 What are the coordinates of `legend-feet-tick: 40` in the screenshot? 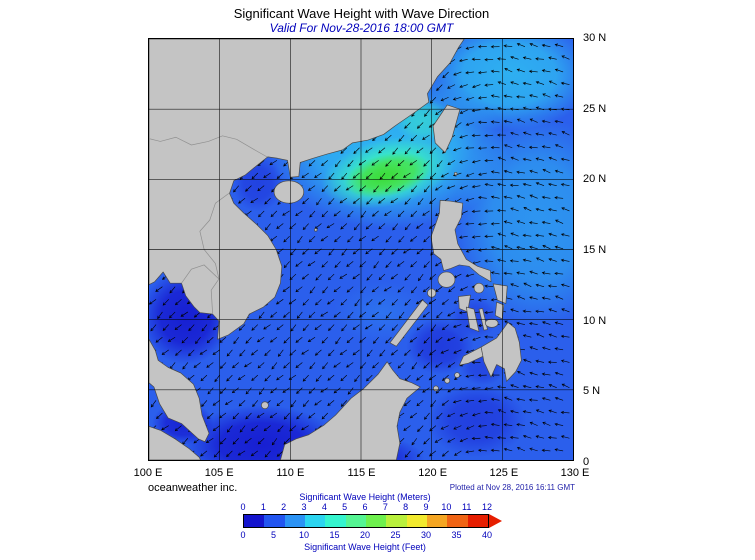 It's located at (487, 535).